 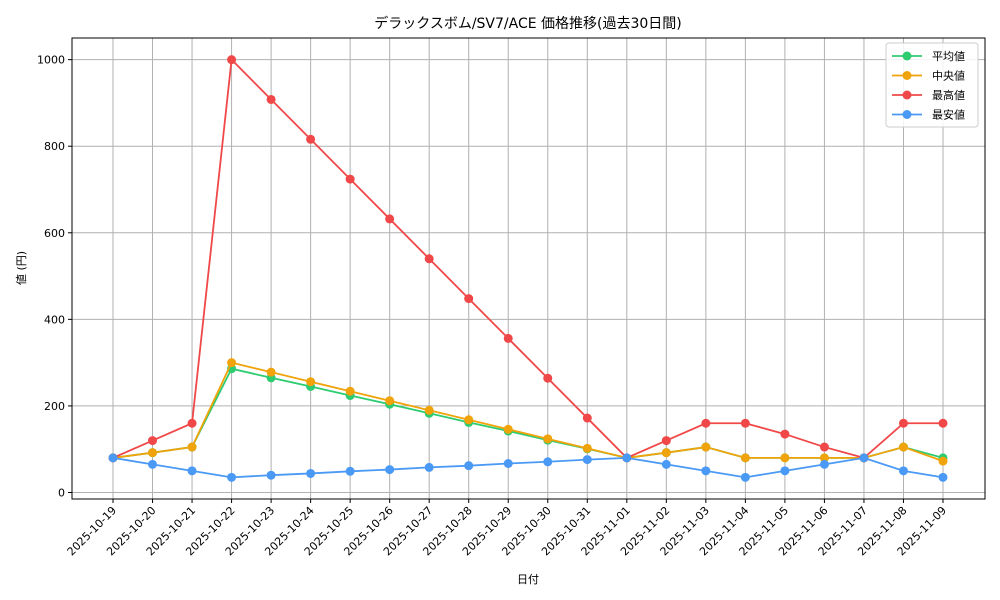 I want to click on y-tick-label: 1000, so click(x=51, y=60).